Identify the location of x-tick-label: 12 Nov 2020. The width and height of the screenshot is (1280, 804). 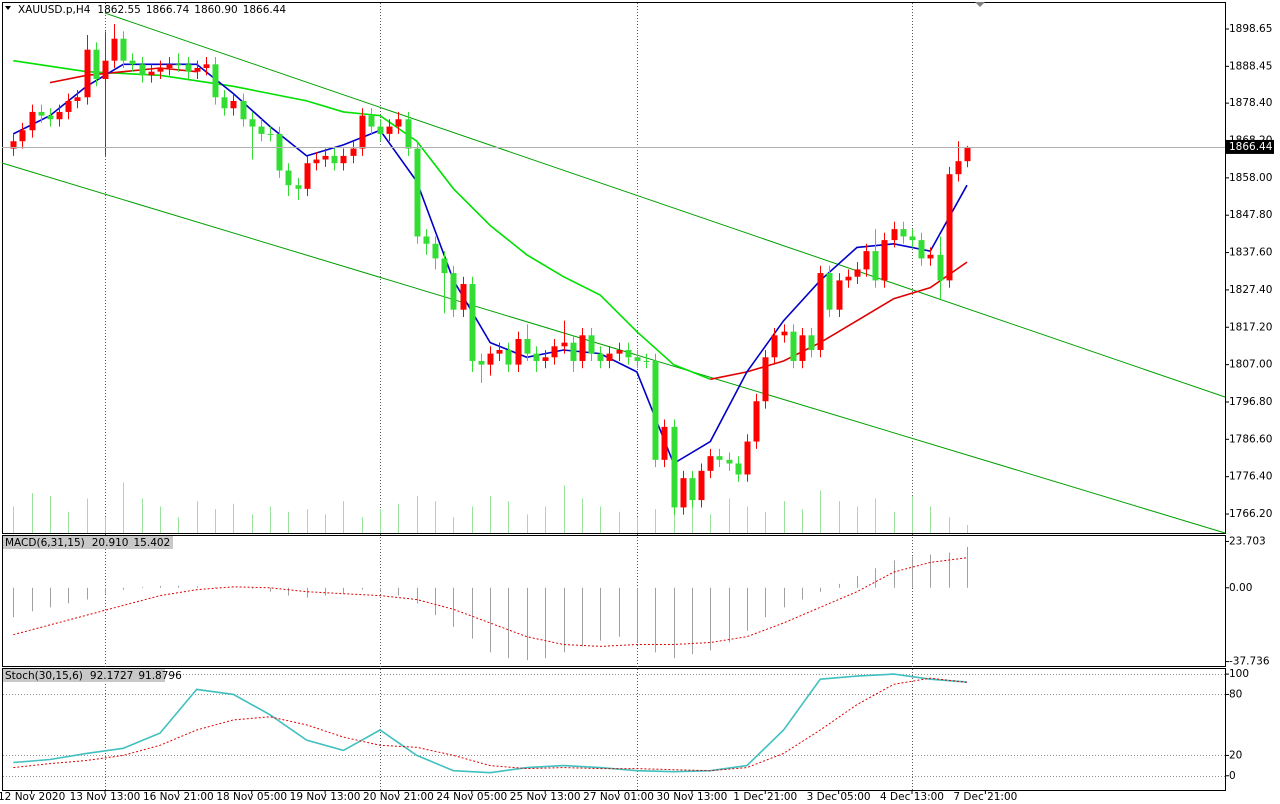
(32, 797).